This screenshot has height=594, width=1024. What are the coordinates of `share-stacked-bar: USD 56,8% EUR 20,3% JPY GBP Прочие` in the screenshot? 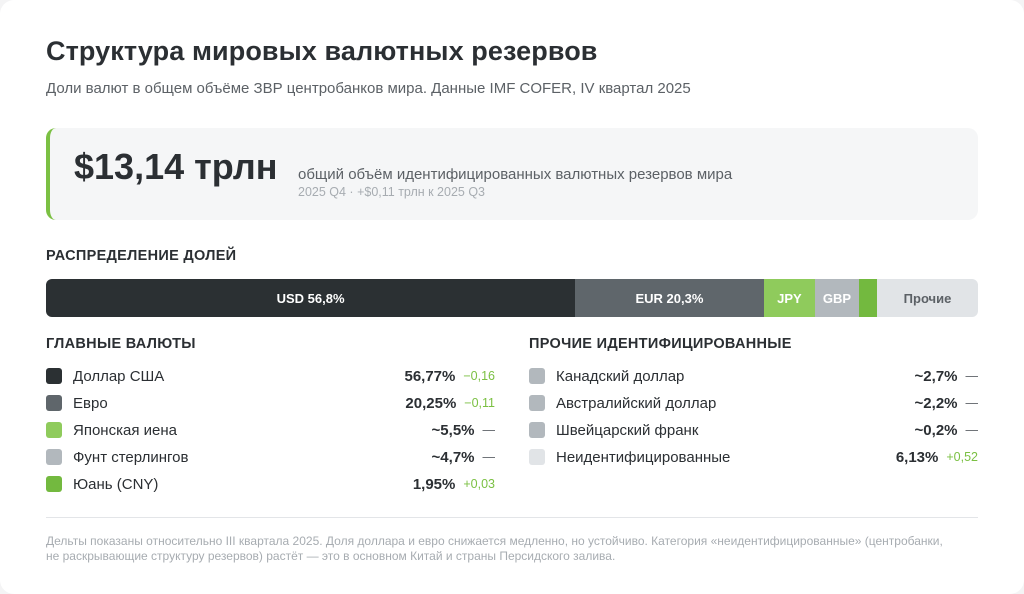 It's located at (512, 298).